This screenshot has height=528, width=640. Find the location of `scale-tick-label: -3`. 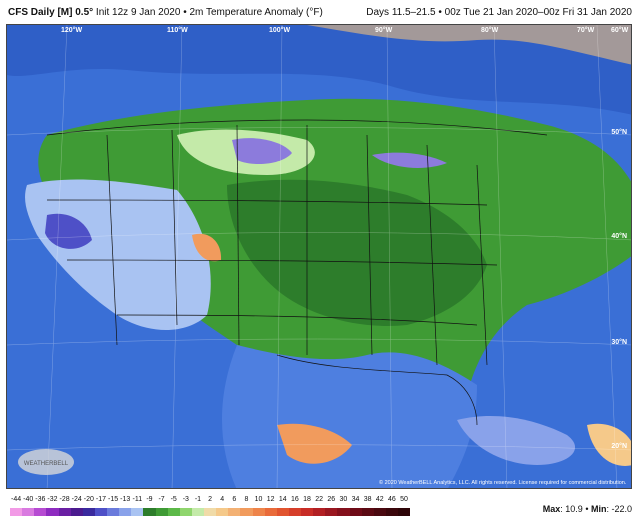

scale-tick-label: -3 is located at coordinates (185, 499).